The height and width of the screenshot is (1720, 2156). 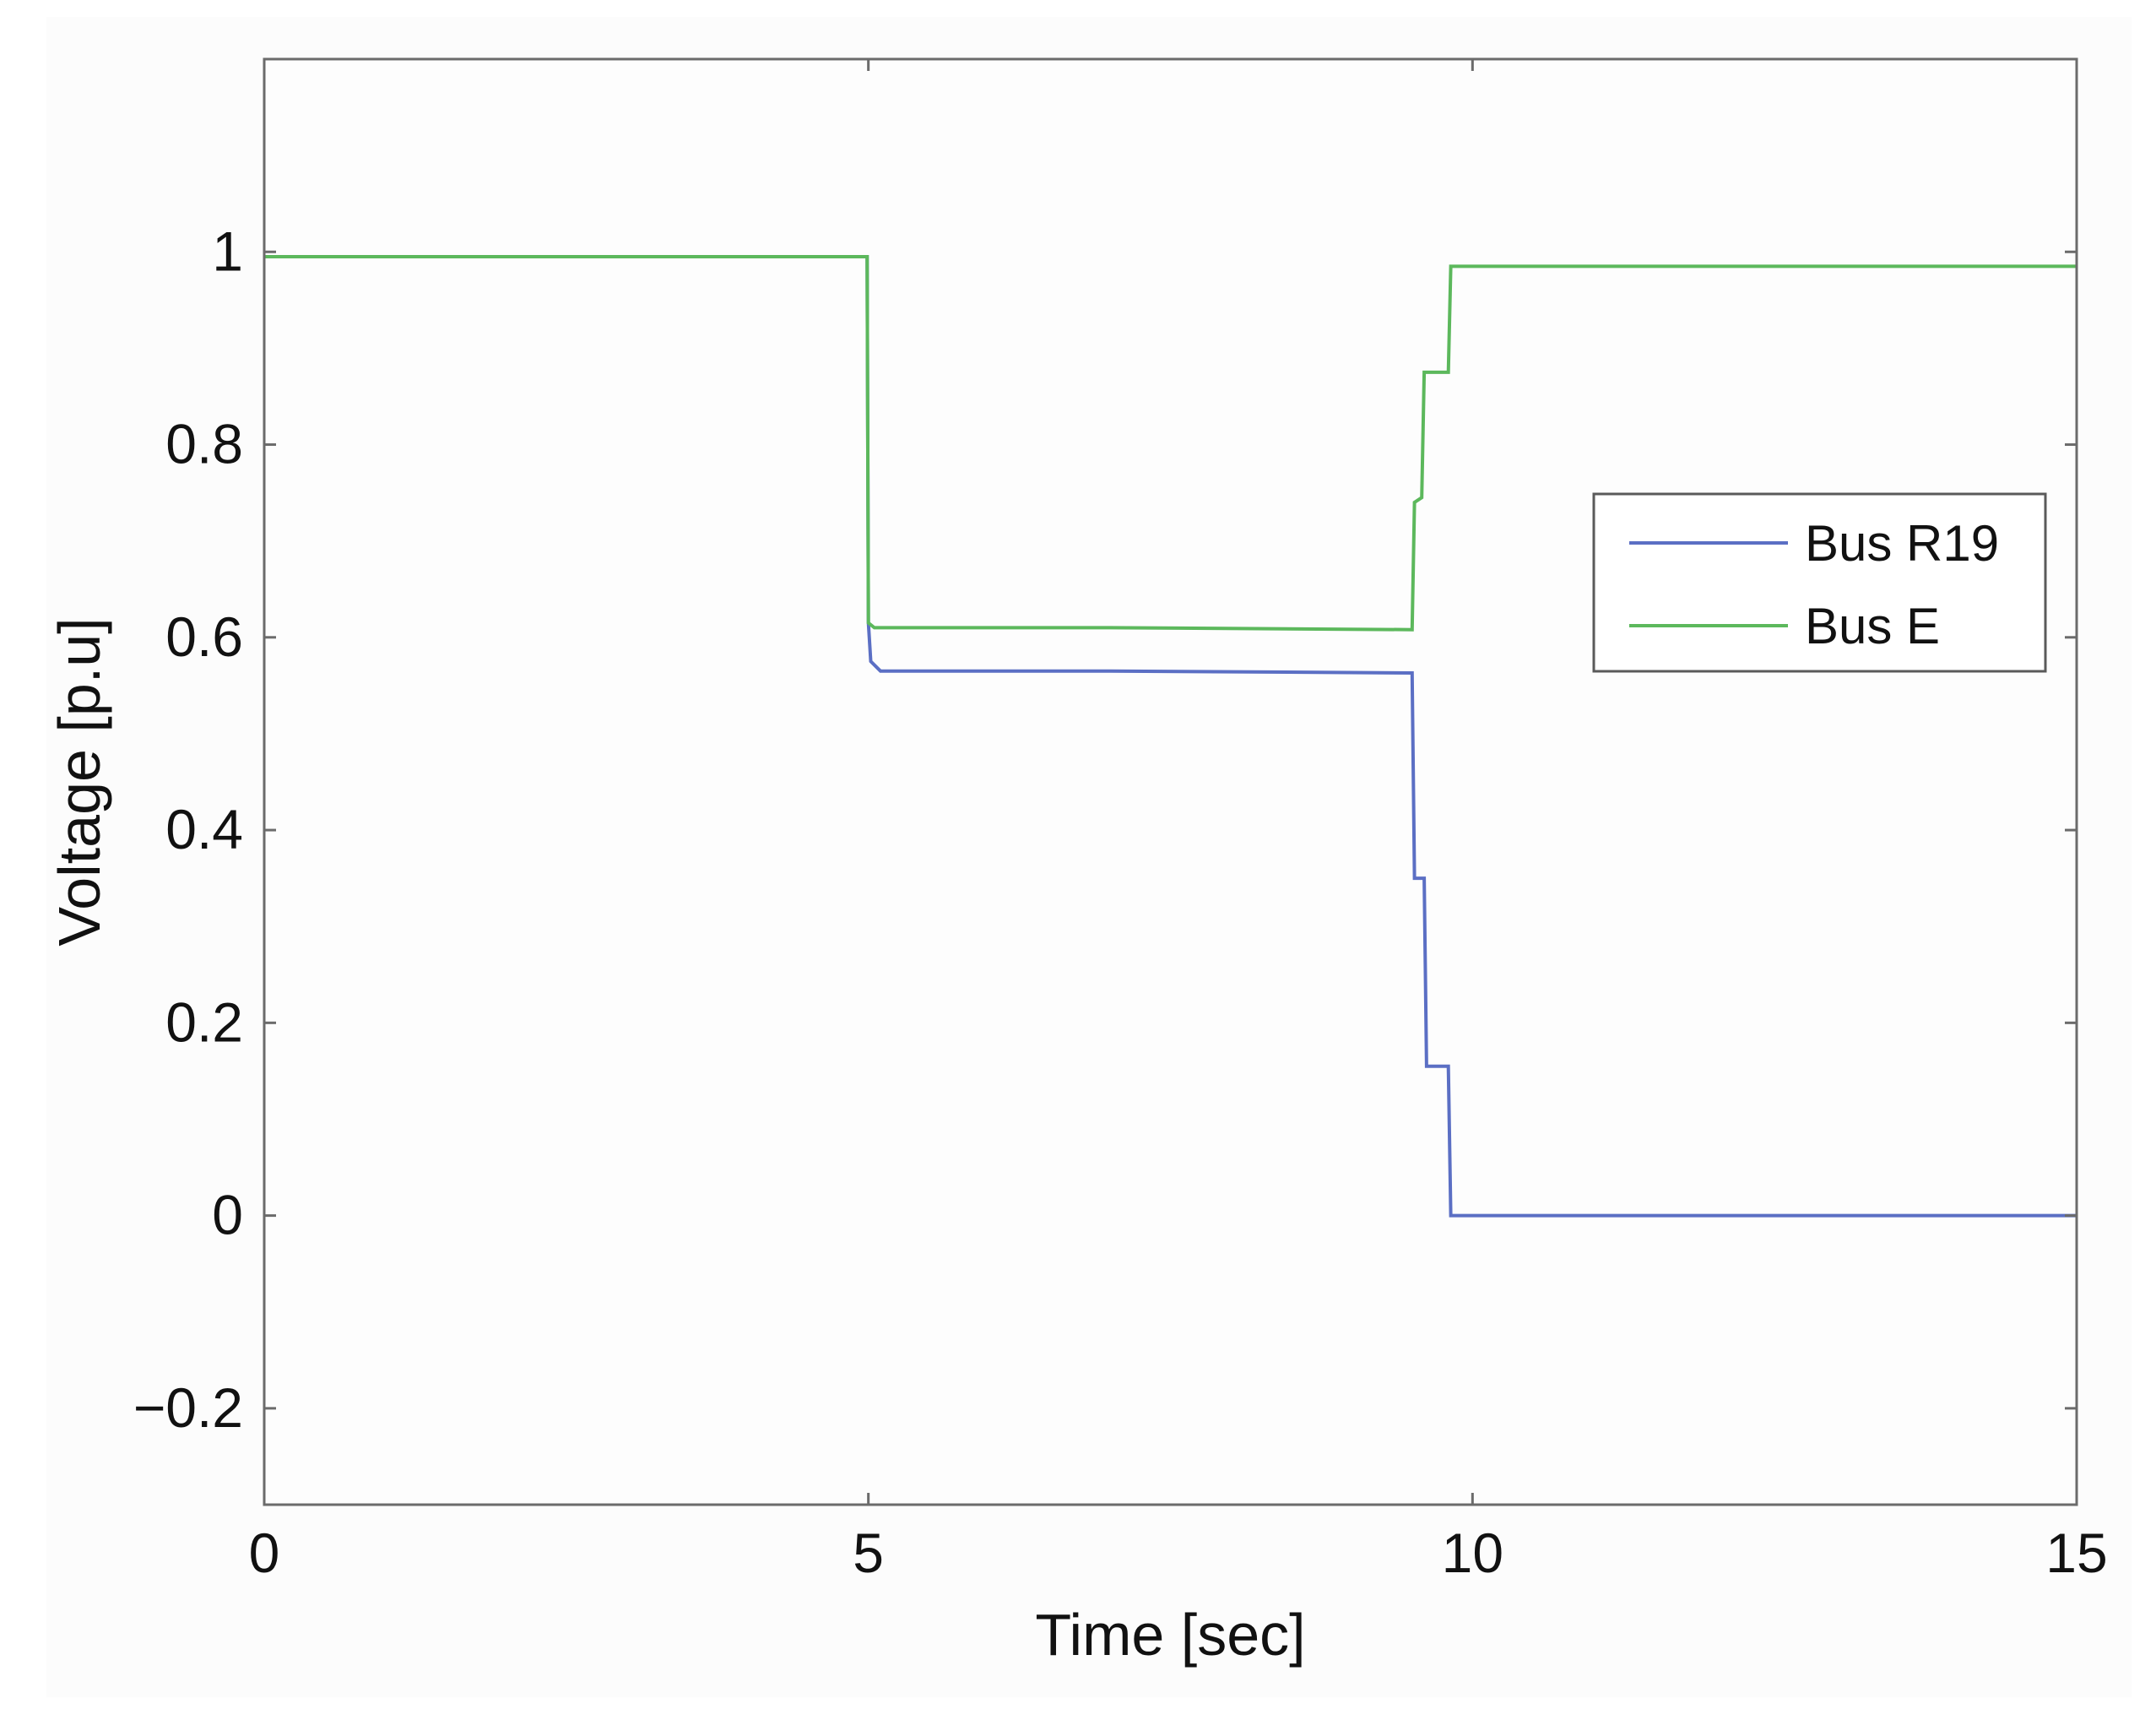 I want to click on legend-box, so click(x=1819, y=582).